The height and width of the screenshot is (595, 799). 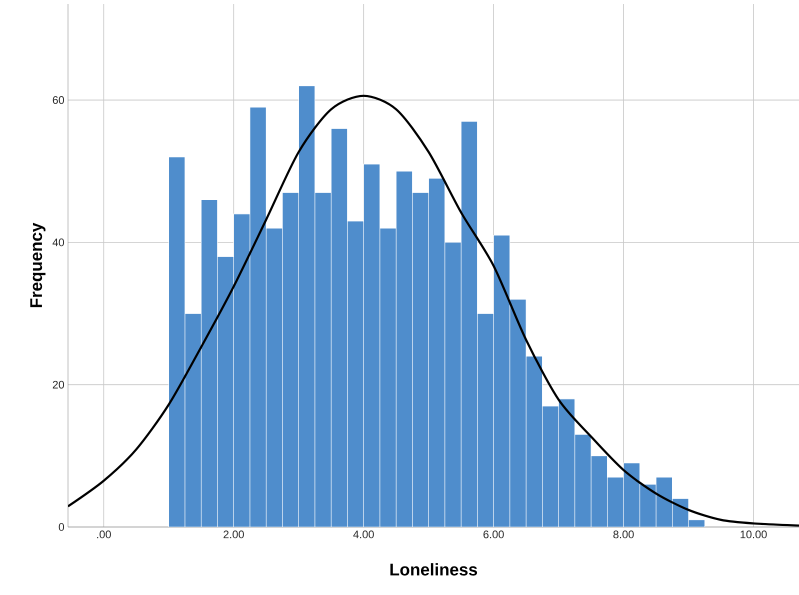 What do you see at coordinates (434, 569) in the screenshot?
I see `x-axis-title: Loneliness` at bounding box center [434, 569].